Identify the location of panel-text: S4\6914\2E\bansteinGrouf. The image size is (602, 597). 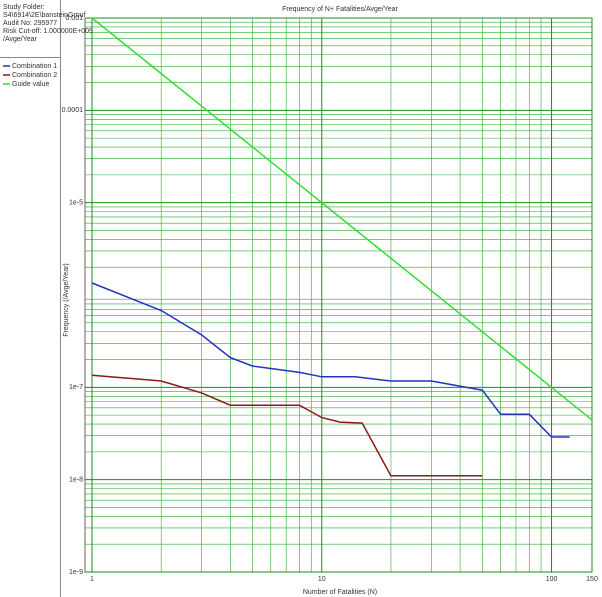
(44, 15).